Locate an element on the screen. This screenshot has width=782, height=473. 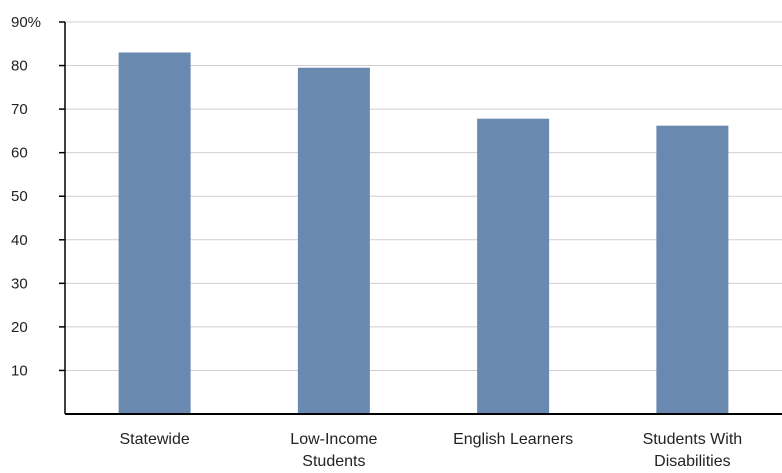
x-category-label: Disabilities is located at coordinates (692, 461).